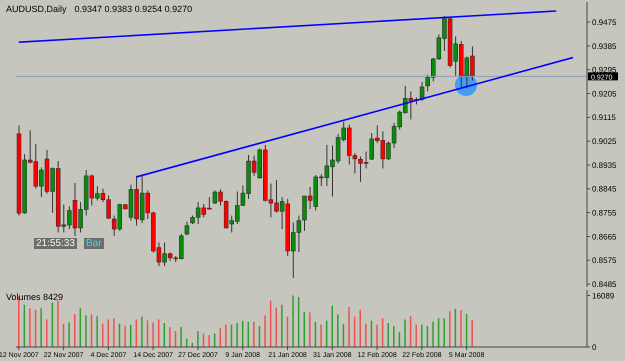  I want to click on y-tick-label: 0.9475, so click(605, 22).